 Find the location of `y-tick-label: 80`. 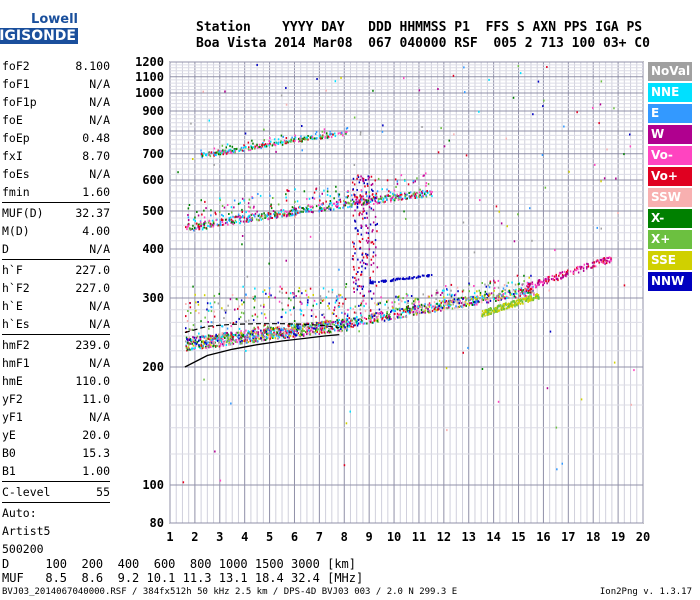

y-tick-label: 80 is located at coordinates (157, 523).